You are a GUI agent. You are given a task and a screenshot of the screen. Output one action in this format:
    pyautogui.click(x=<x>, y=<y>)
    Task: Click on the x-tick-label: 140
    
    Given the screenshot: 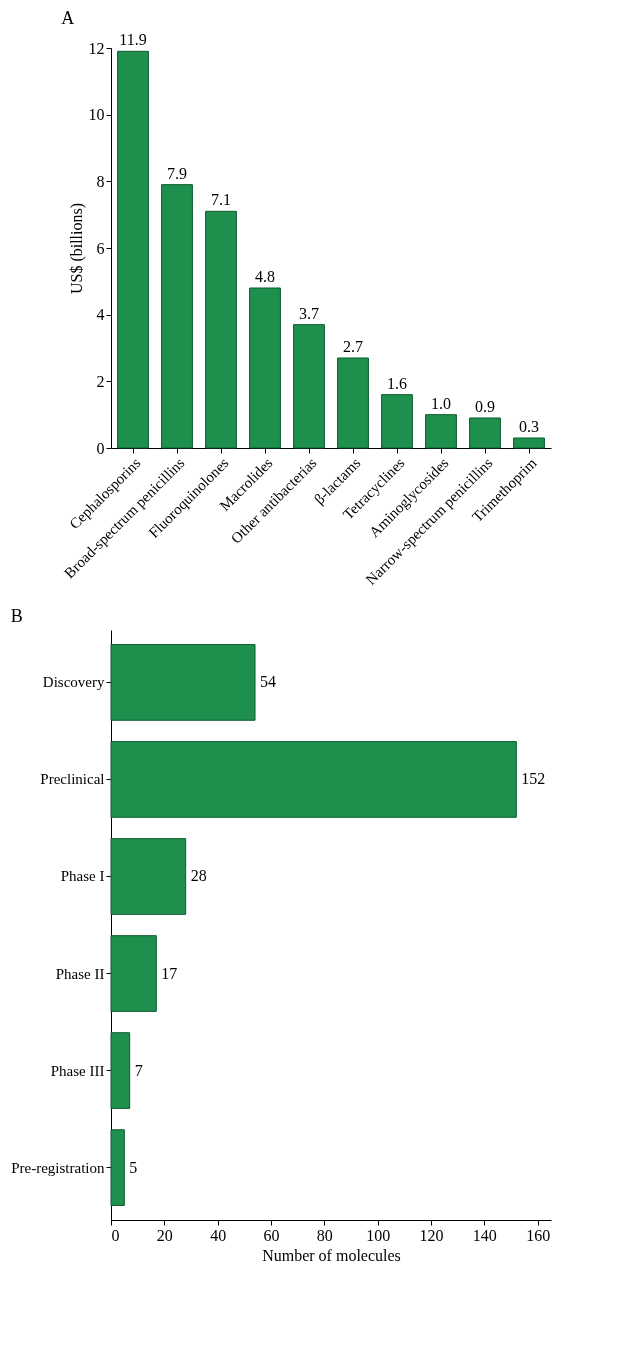 What is the action you would take?
    pyautogui.click(x=484, y=1235)
    